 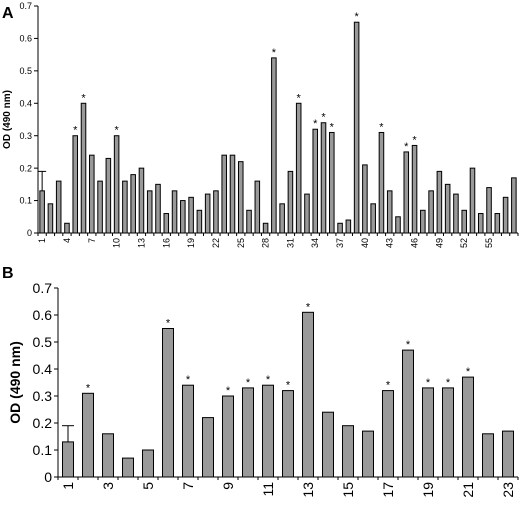 What do you see at coordinates (15, 382) in the screenshot?
I see `panel-b-y-axis-label: OD (490 nm)` at bounding box center [15, 382].